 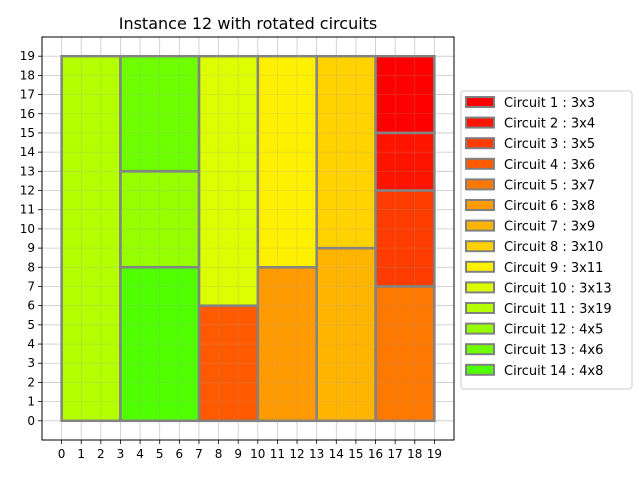 I want to click on x-tick-label: 12, so click(x=296, y=454).